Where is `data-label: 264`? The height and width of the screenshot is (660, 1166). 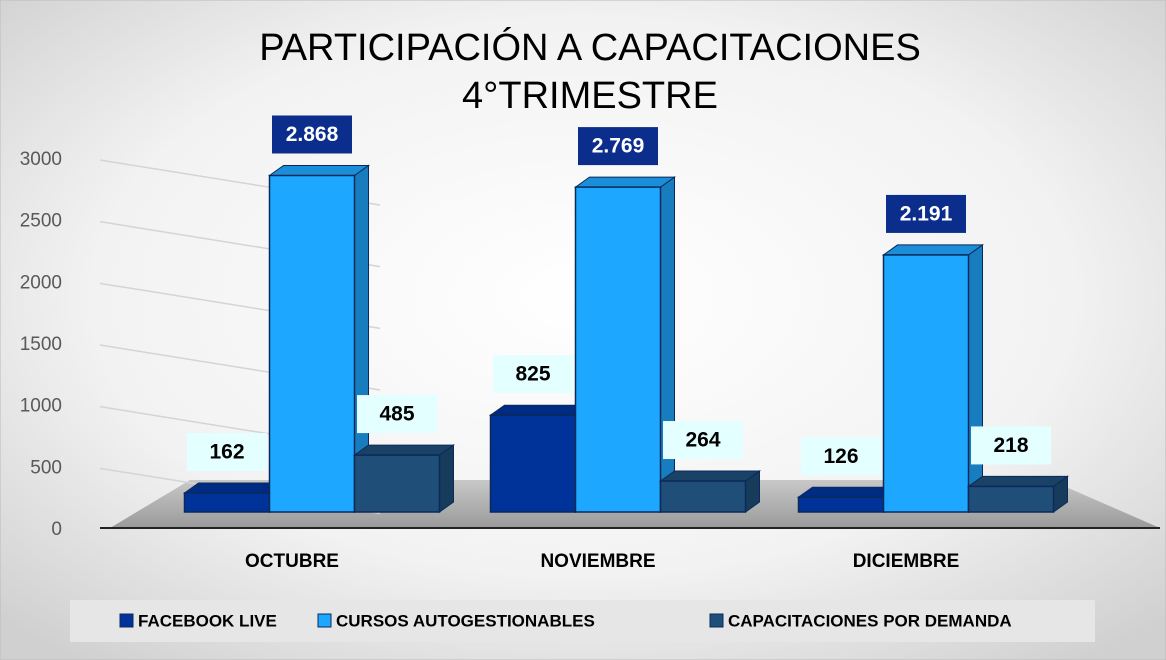 data-label: 264 is located at coordinates (702, 440).